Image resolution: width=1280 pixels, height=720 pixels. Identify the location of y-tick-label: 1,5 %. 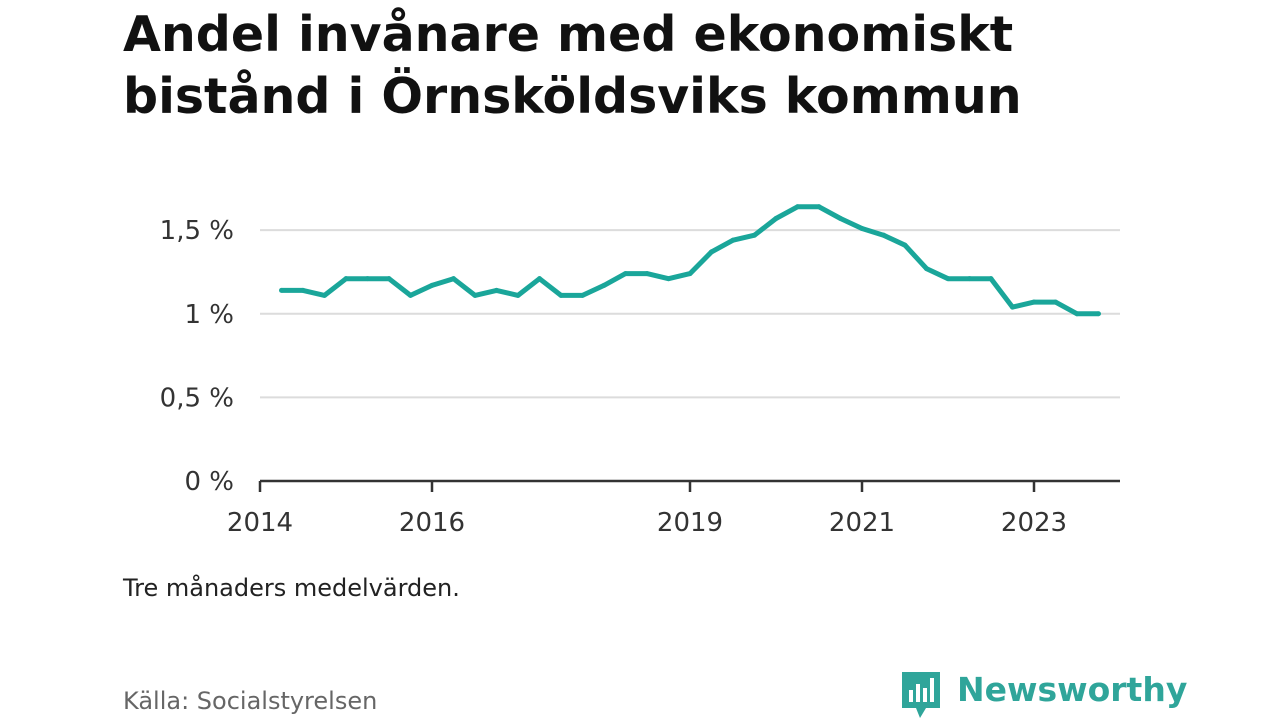
(197, 231).